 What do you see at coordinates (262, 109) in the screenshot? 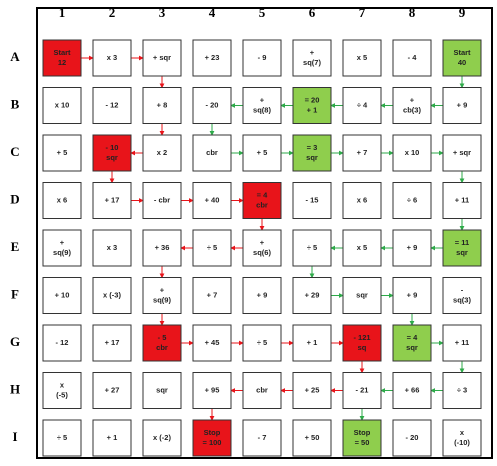
I see `cell-text: sq(8)` at bounding box center [262, 109].